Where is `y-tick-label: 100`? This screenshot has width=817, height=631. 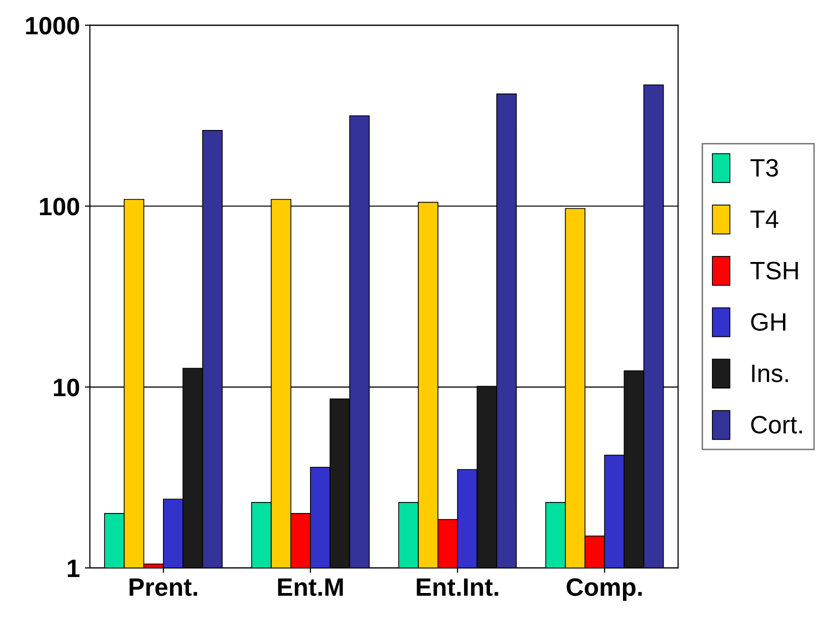 y-tick-label: 100 is located at coordinates (60, 207).